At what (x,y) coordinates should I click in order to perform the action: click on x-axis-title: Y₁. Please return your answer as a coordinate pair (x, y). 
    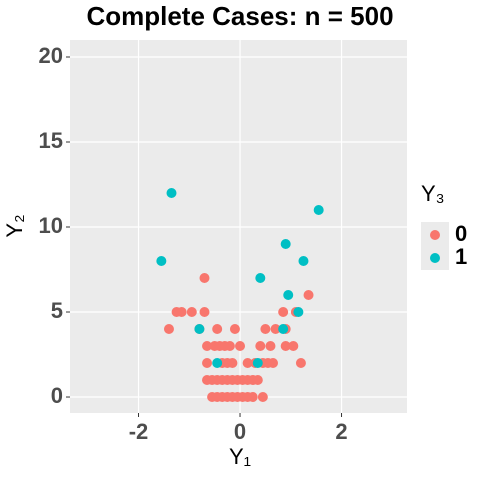
    Looking at the image, I should click on (240, 456).